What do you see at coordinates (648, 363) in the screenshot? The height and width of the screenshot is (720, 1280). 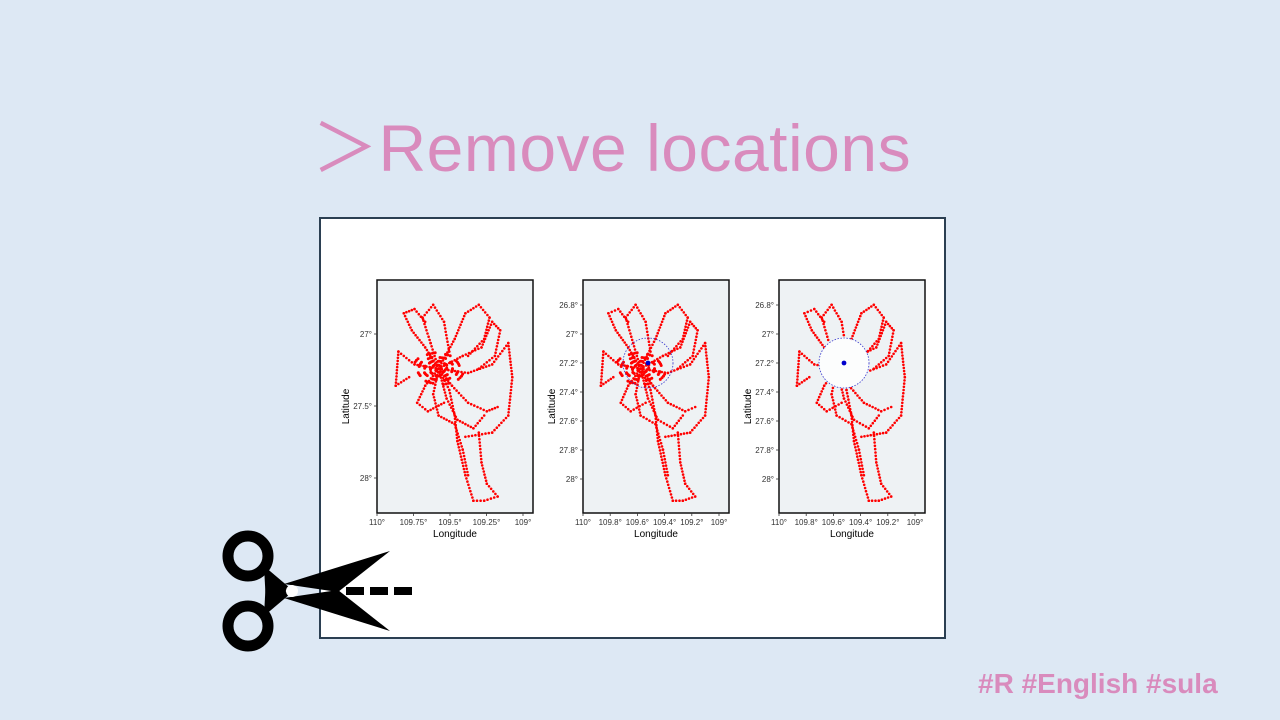 I see `buffer-circle` at bounding box center [648, 363].